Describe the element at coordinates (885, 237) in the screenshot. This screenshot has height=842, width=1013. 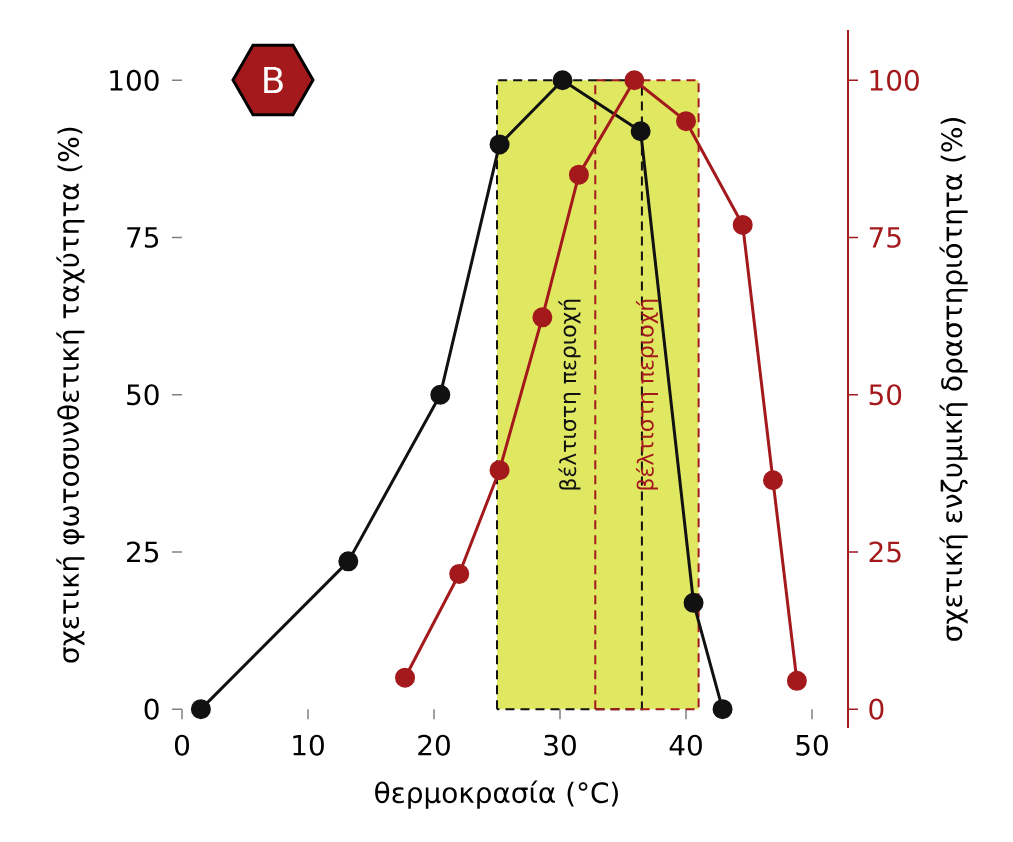
I see `y2-tick-label: 75` at that location.